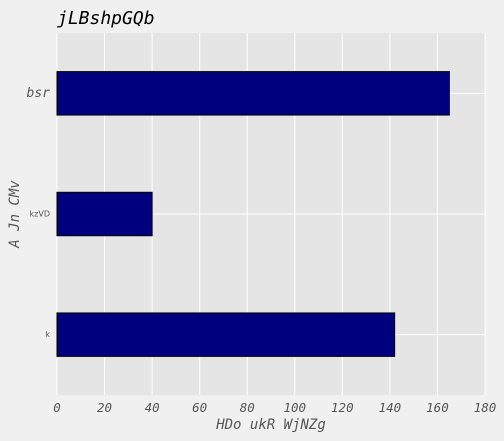  Describe the element at coordinates (247, 407) in the screenshot. I see `x-tick-label-4: 80` at that location.